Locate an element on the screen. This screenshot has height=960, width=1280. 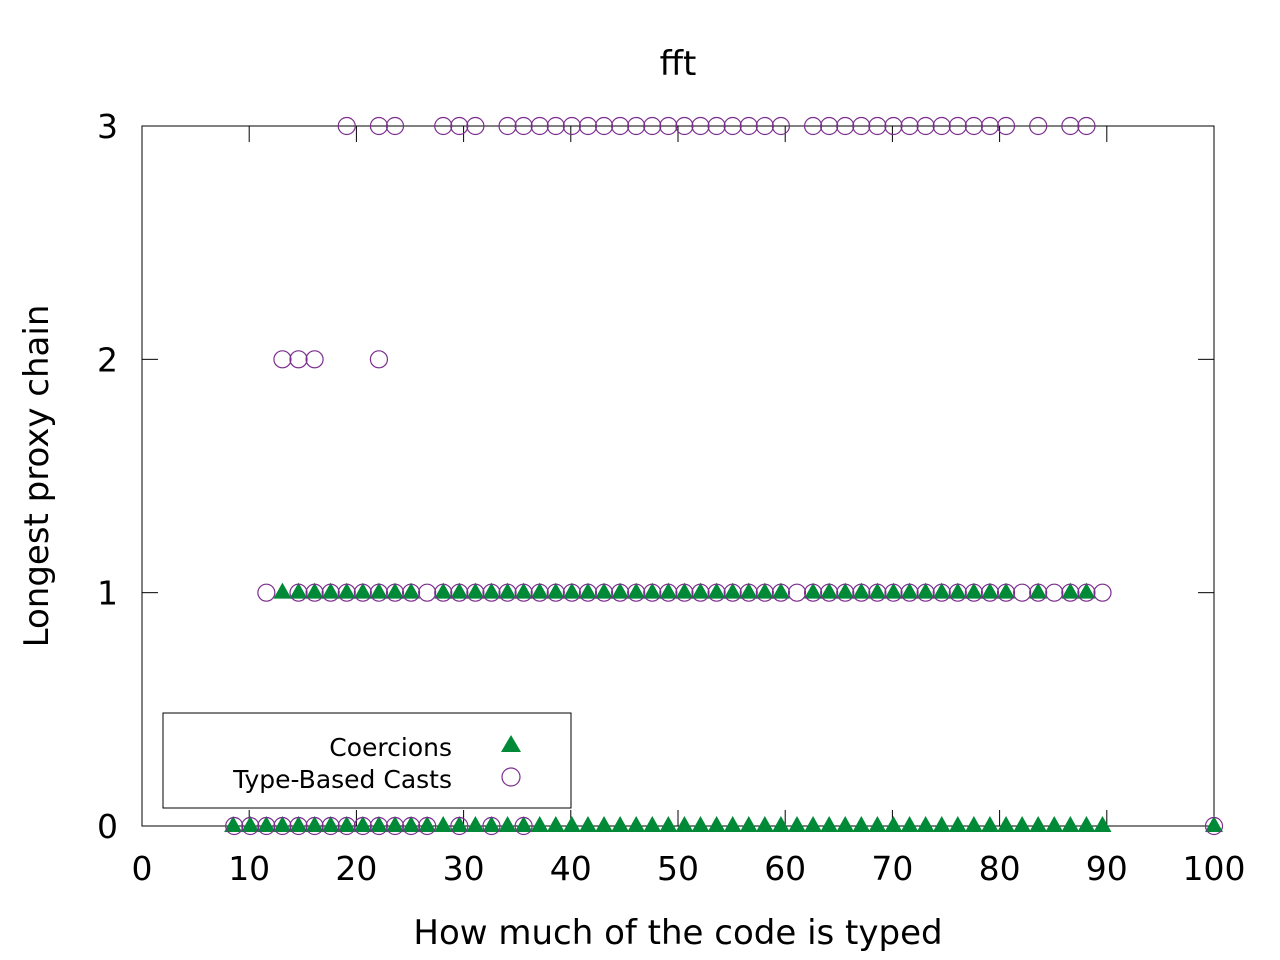
x-tick-label: 100 is located at coordinates (1214, 868).